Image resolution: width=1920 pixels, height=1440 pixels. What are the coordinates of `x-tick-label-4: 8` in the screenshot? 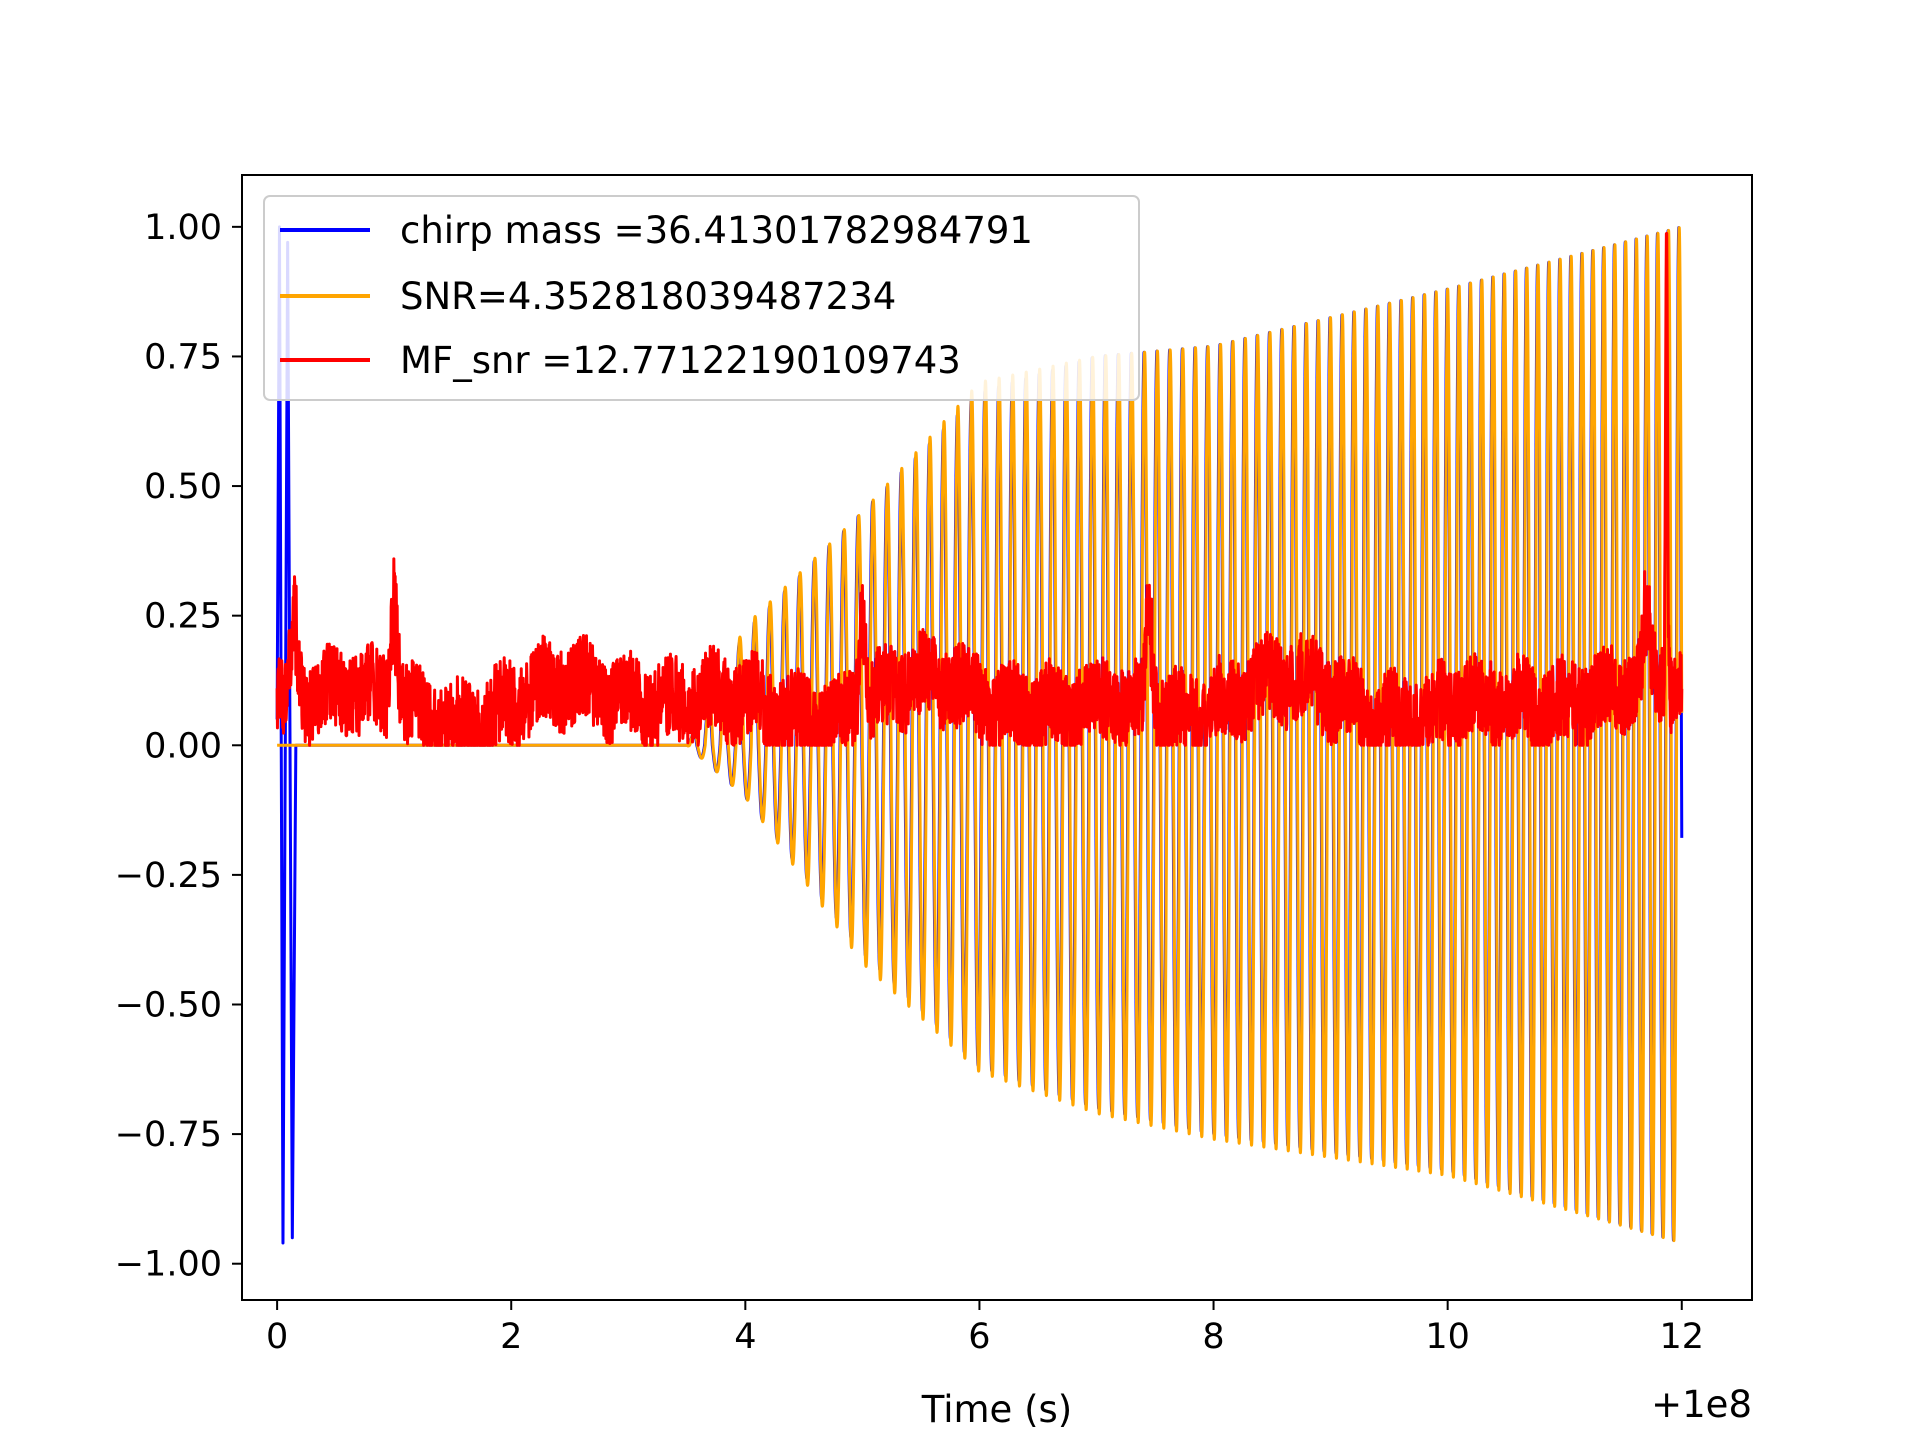 It's located at (1213, 1337).